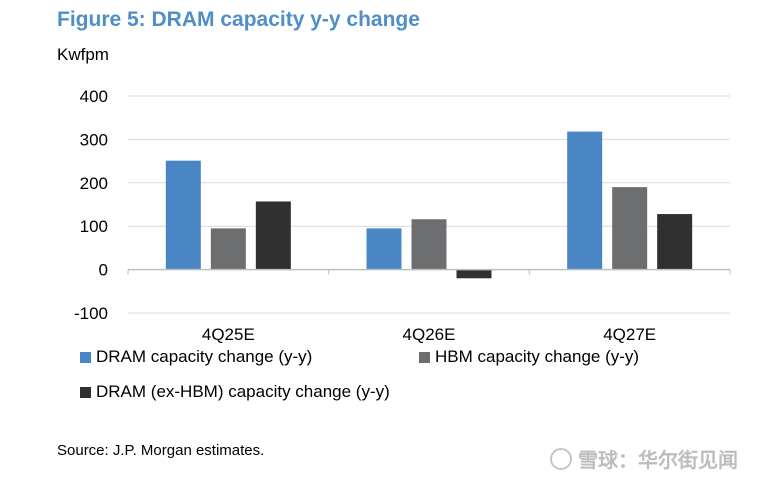  Describe the element at coordinates (243, 391) in the screenshot. I see `legend-label-dram-ex-hbm: DRAM (ex-HBM) capacity change (y-y)` at that location.